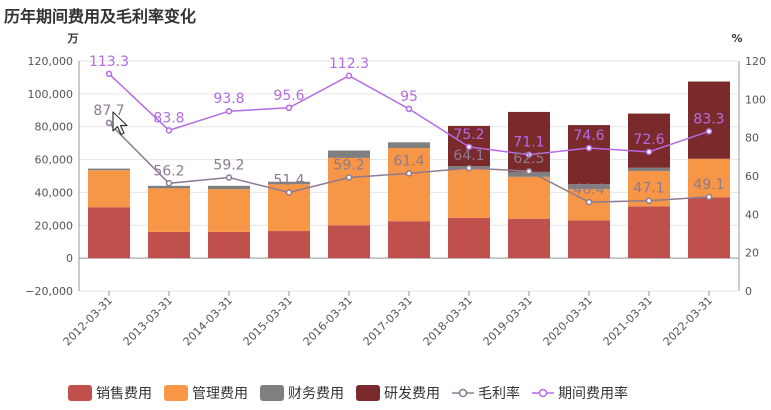  Describe the element at coordinates (748, 291) in the screenshot. I see `y-right-tick-label: 0` at that location.